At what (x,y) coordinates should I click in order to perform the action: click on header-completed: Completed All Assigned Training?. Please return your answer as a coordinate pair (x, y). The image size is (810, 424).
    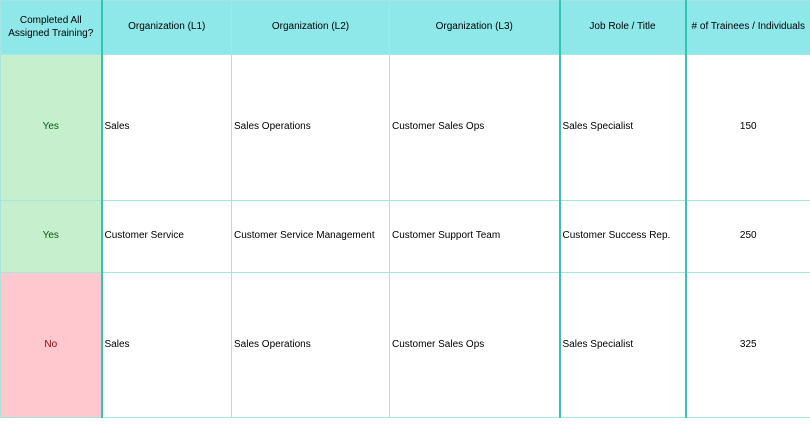
    Looking at the image, I should click on (51, 27).